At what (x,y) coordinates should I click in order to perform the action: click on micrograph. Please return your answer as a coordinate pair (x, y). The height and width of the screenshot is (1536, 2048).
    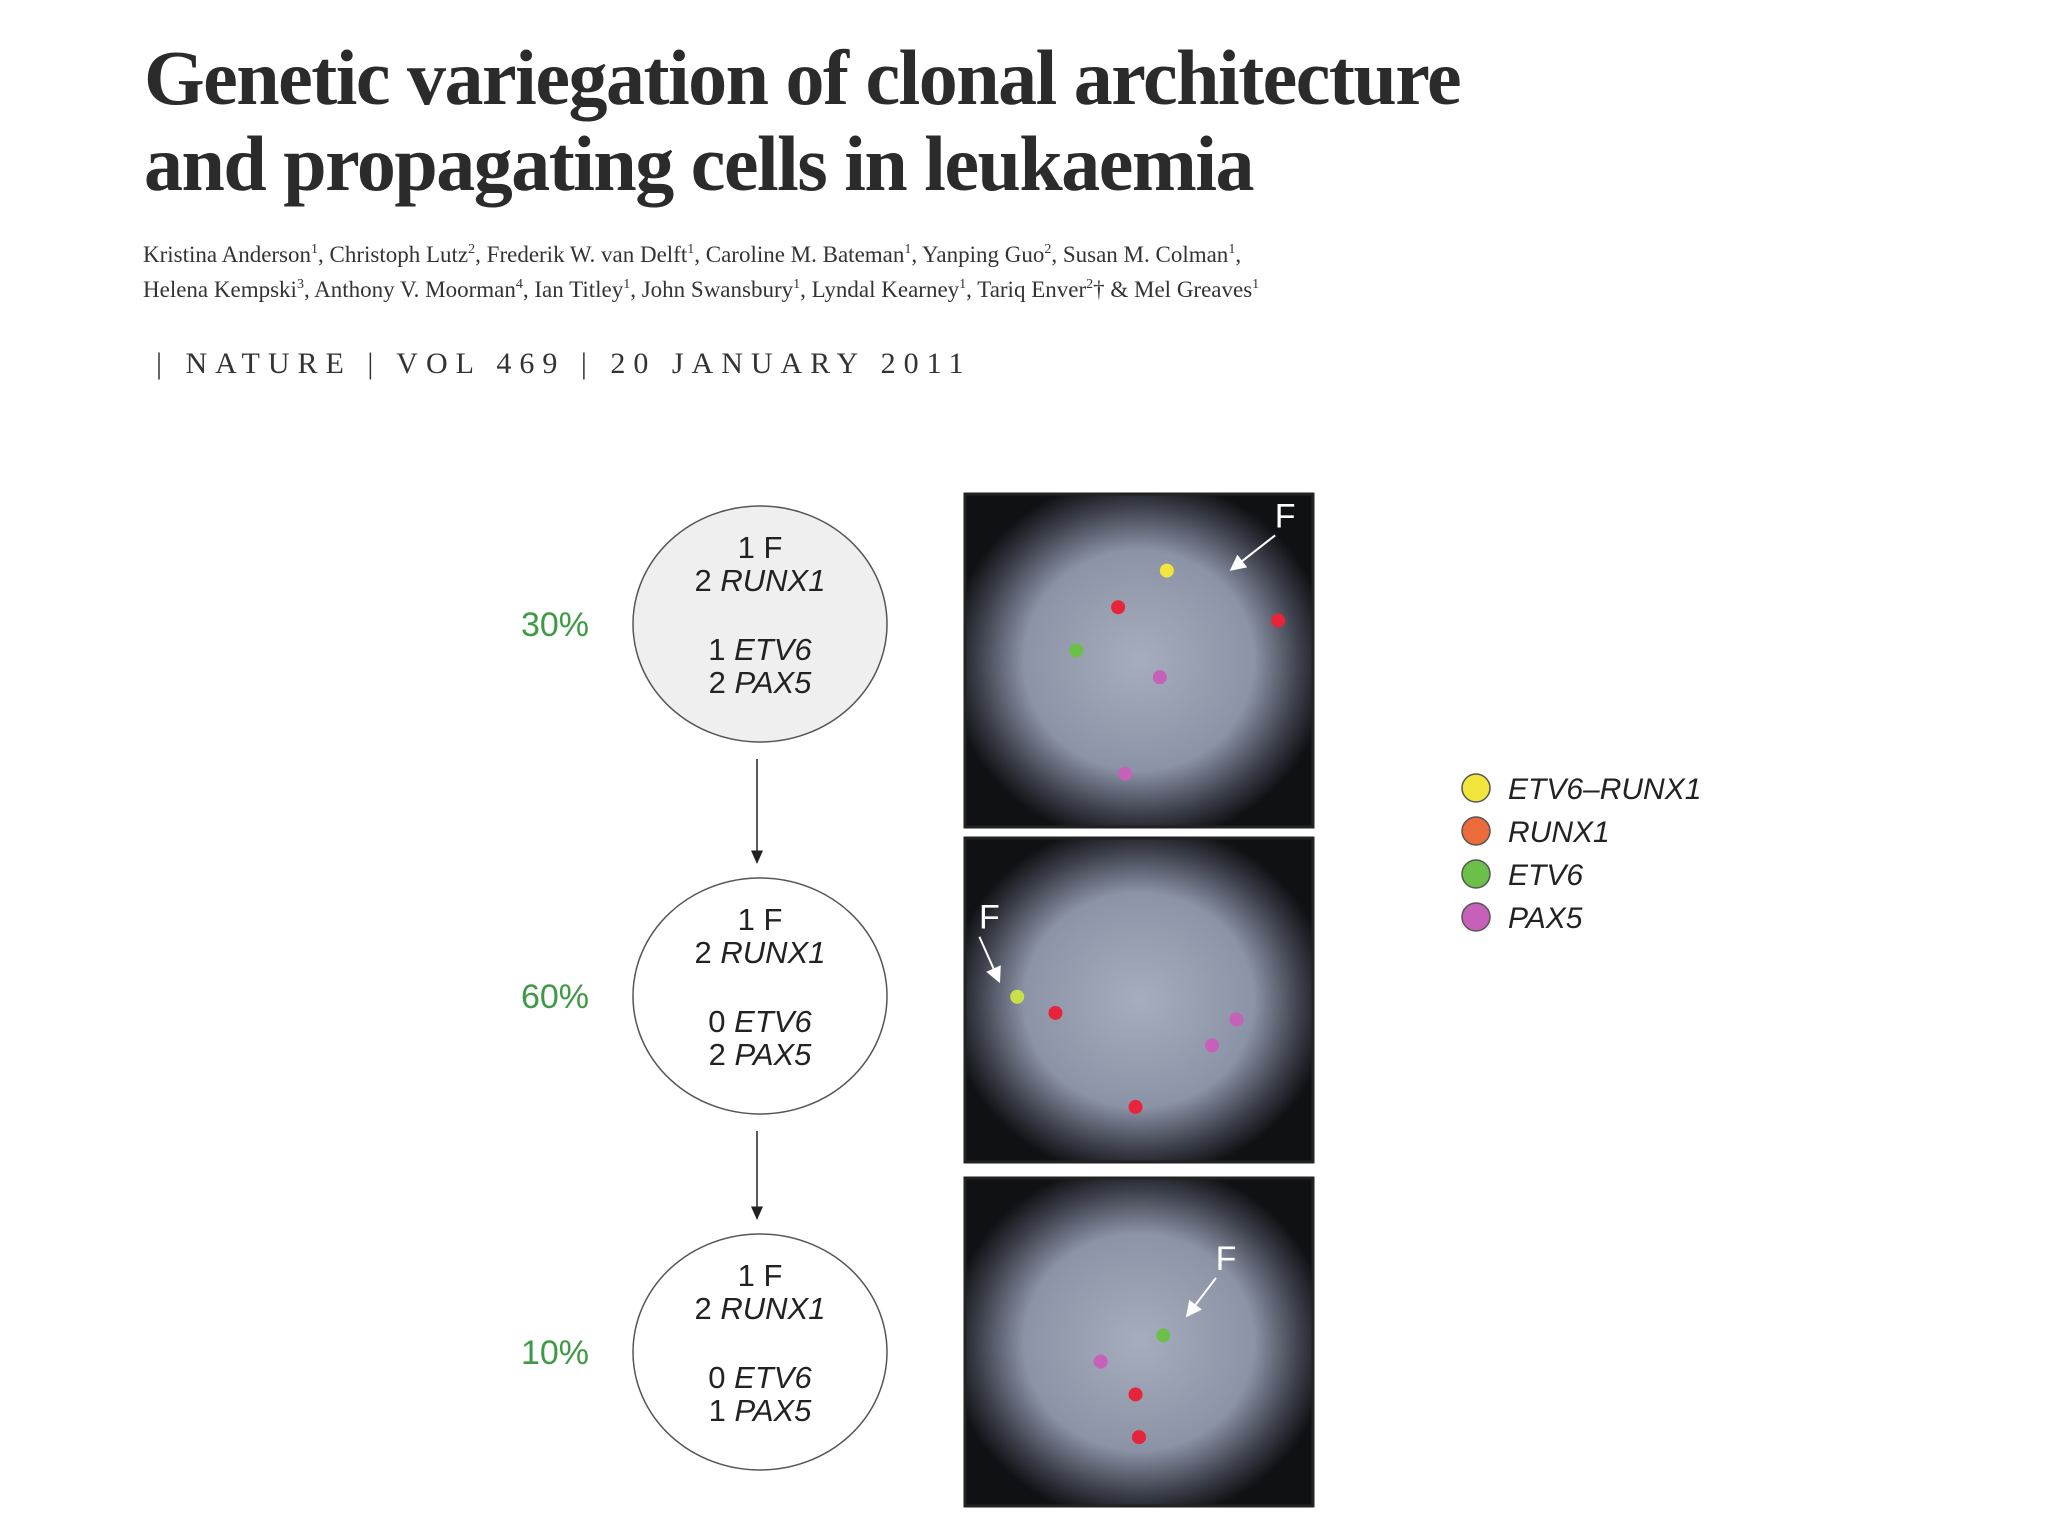
    Looking at the image, I should click on (1139, 1342).